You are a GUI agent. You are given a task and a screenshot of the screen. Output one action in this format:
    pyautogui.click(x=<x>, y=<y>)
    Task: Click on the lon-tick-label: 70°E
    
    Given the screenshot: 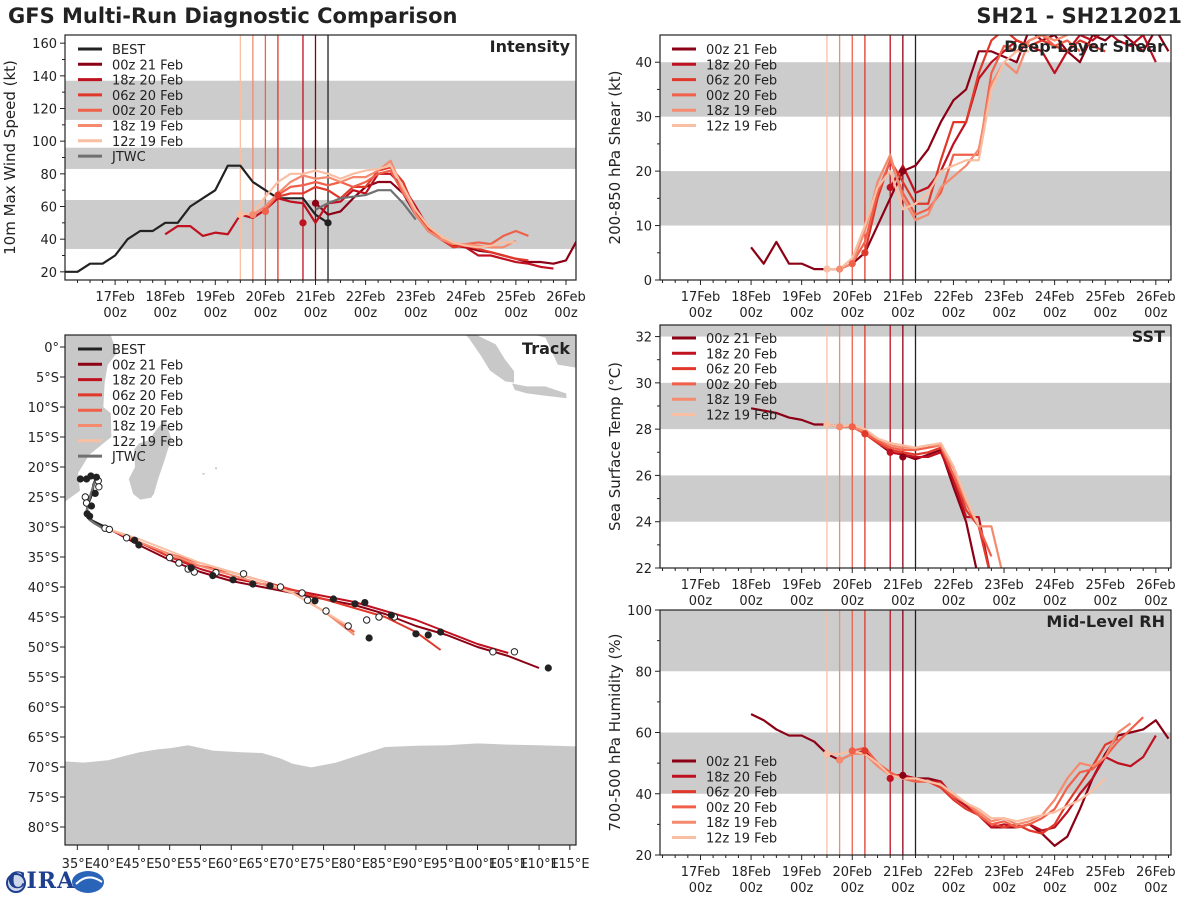 What is the action you would take?
    pyautogui.click(x=292, y=864)
    